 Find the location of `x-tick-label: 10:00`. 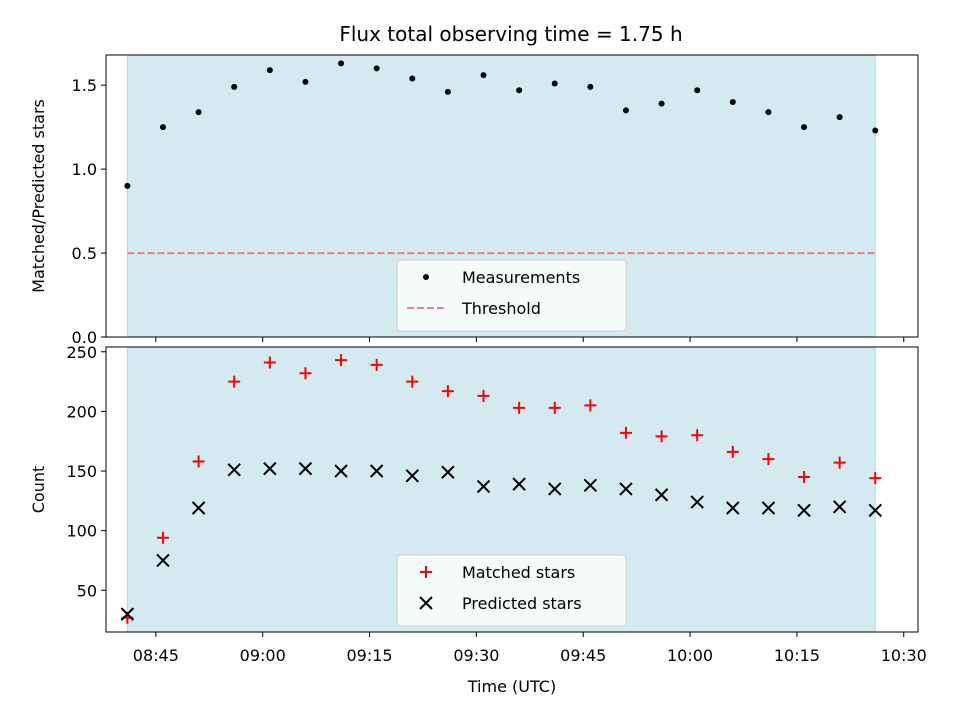

x-tick-label: 10:00 is located at coordinates (690, 655).